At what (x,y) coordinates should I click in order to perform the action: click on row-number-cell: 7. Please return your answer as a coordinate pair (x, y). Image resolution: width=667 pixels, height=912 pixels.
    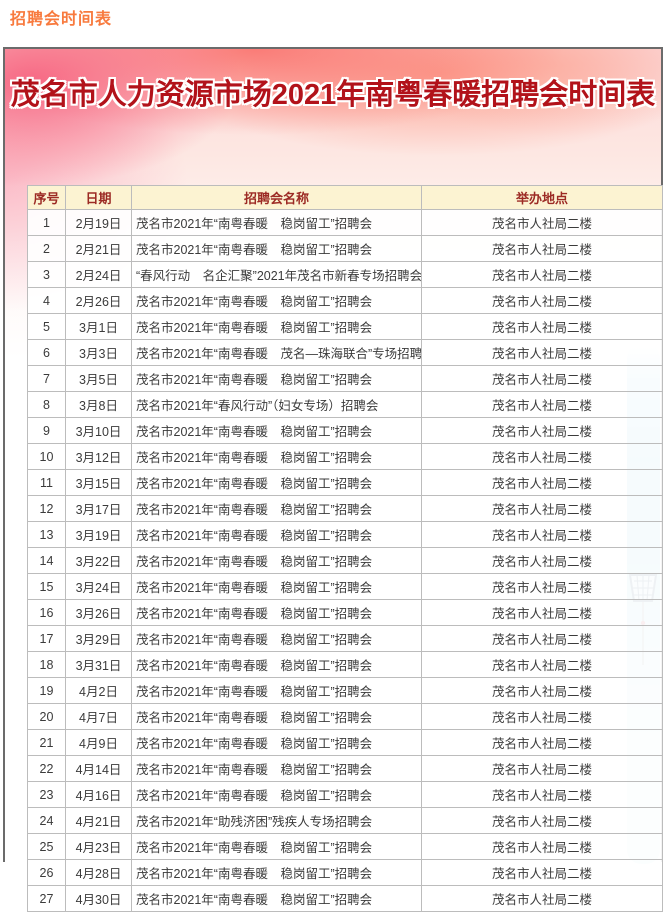
    Looking at the image, I should click on (46, 378).